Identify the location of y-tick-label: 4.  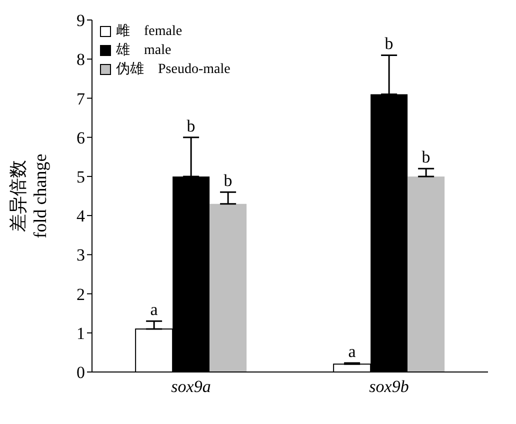
(81, 216).